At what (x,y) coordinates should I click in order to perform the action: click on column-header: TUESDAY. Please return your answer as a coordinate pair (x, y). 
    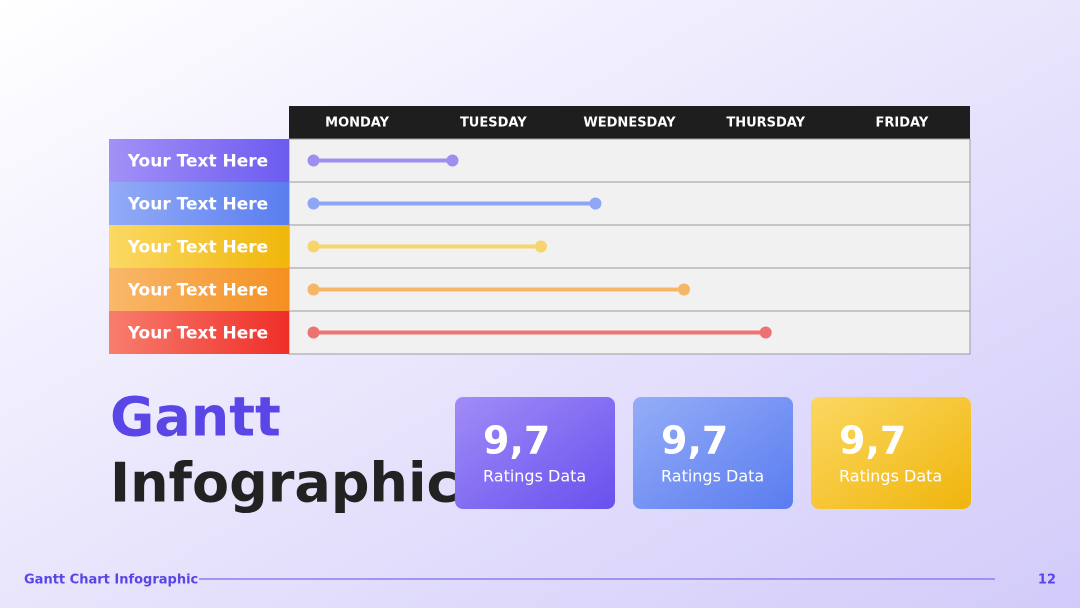
    Looking at the image, I should click on (493, 123).